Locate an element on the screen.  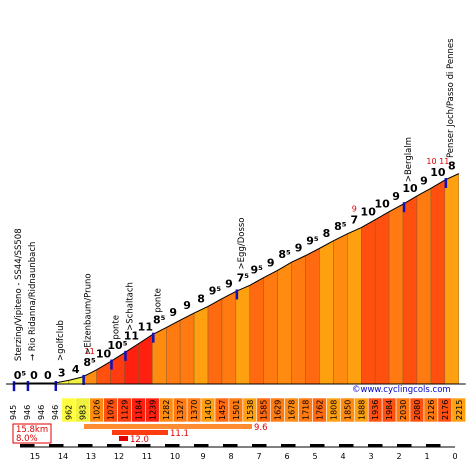
credit-label: ©www.cyclingcols.com is located at coordinates (401, 390).